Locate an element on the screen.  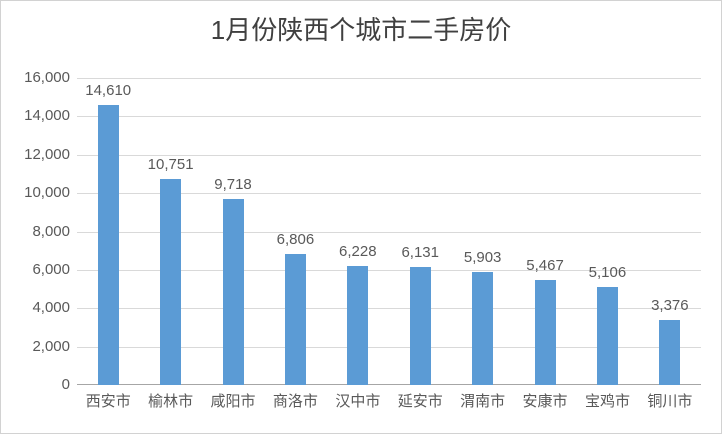
bar-column: 9,718 is located at coordinates (233, 231).